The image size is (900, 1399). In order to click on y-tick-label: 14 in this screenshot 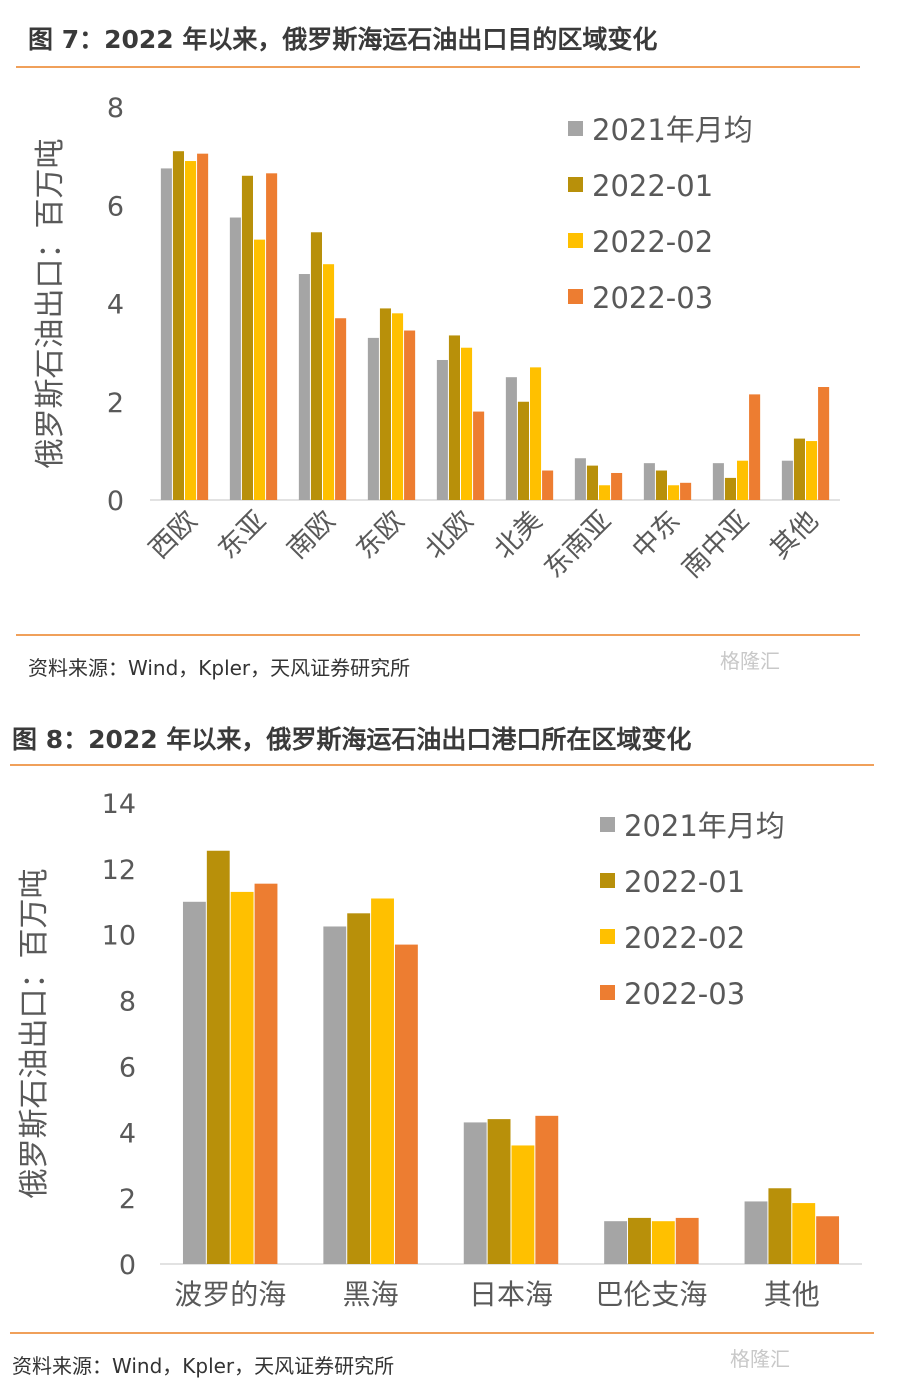, I will do `click(119, 804)`.